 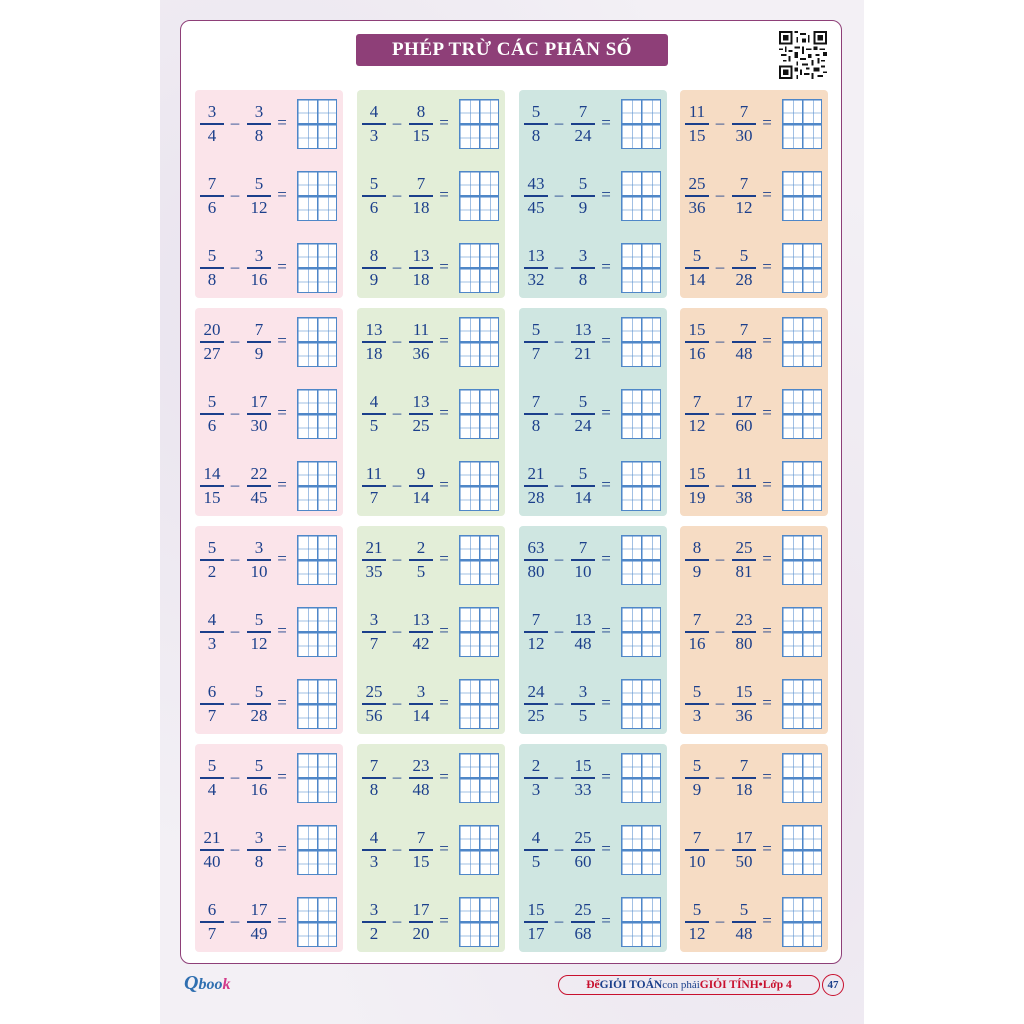 What do you see at coordinates (697, 922) in the screenshot?
I see `first-fraction: 5 12` at bounding box center [697, 922].